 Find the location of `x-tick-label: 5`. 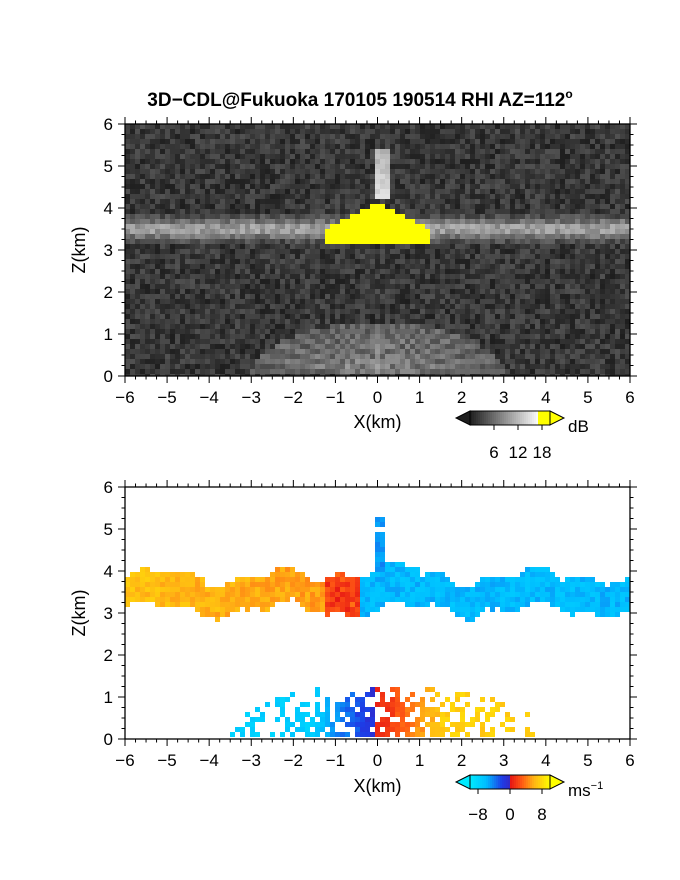

x-tick-label: 5 is located at coordinates (587, 397).